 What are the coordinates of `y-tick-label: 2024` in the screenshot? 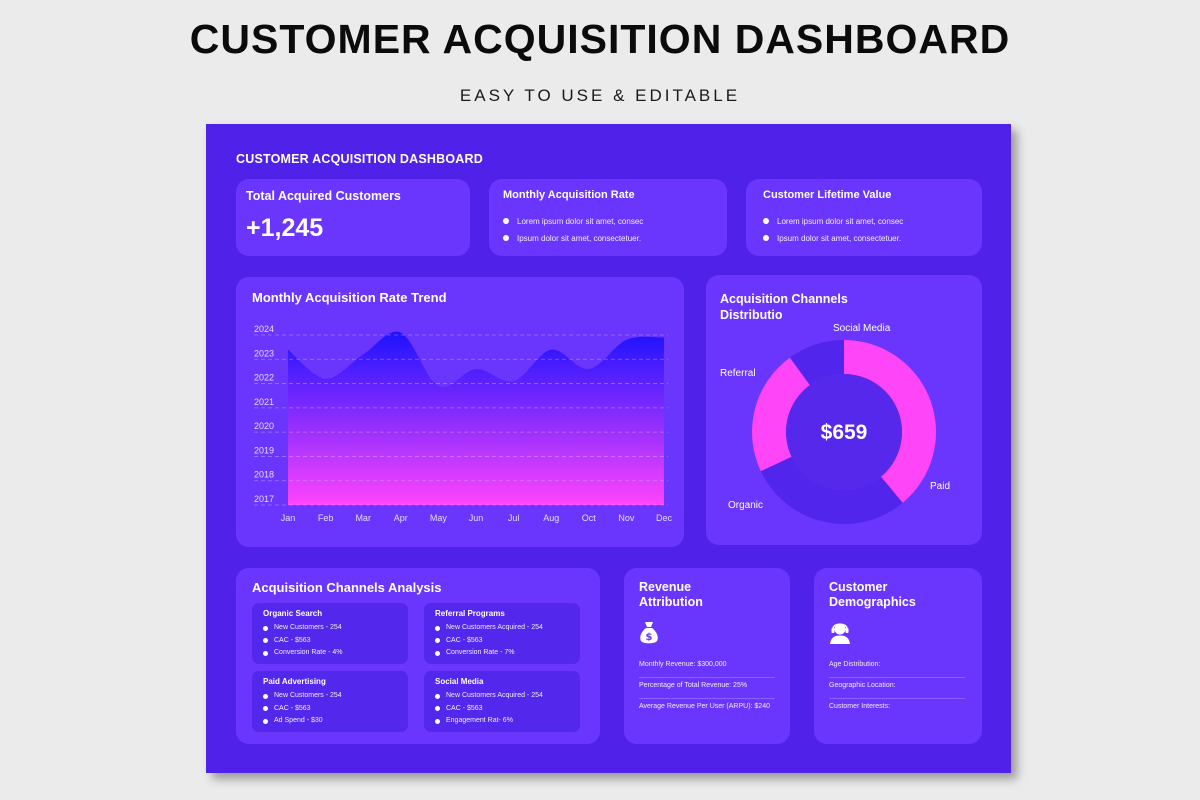 It's located at (264, 329).